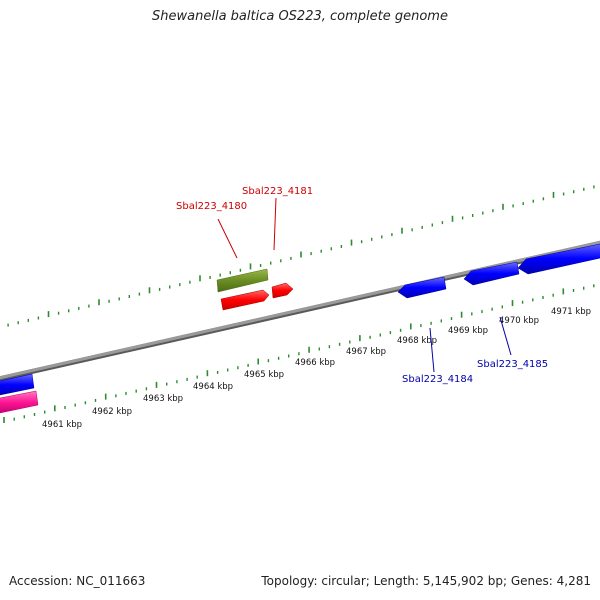 The height and width of the screenshot is (600, 600). Describe the element at coordinates (278, 191) in the screenshot. I see `gene-label-4181: Sbal223_4181` at that location.